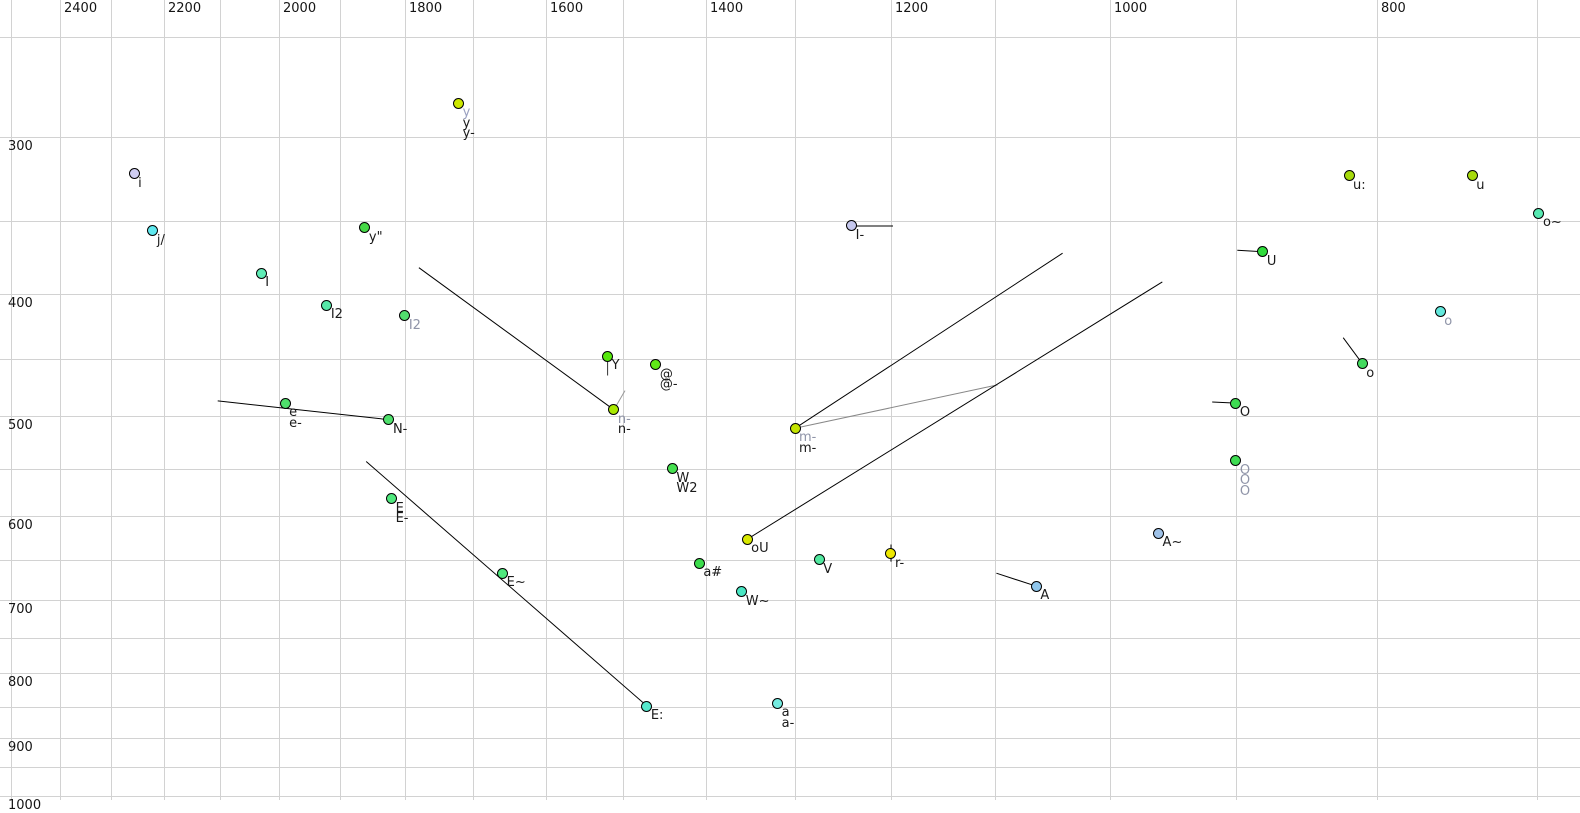  Describe the element at coordinates (375, 237) in the screenshot. I see `point-label-y: y"` at that location.